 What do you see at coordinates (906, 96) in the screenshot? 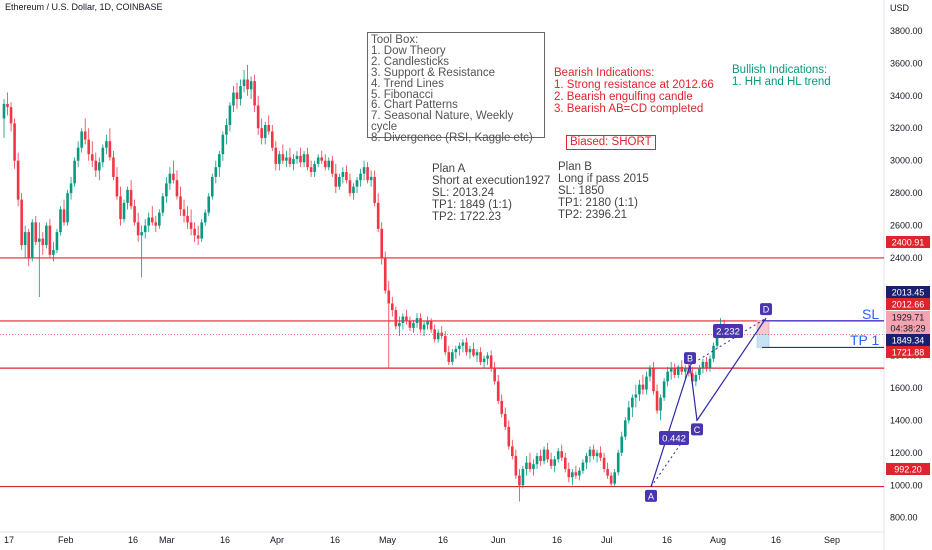
I see `y-tick-label: 3400.00` at bounding box center [906, 96].